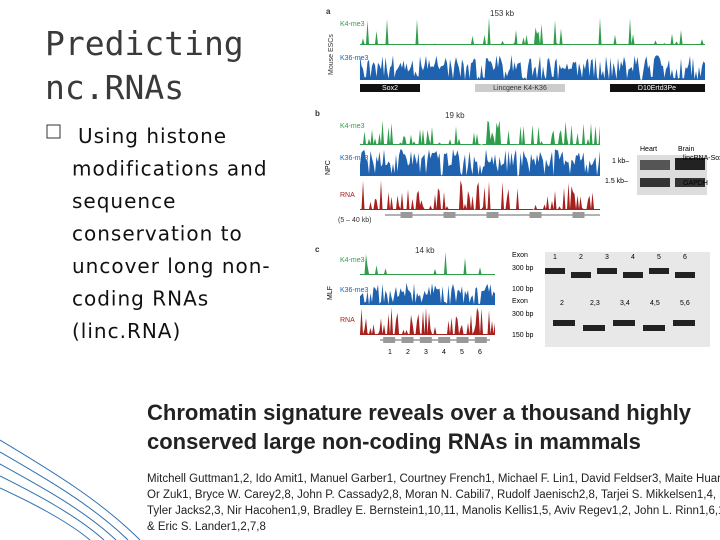 This screenshot has width=720, height=540. I want to click on text: NPC, so click(328, 167).